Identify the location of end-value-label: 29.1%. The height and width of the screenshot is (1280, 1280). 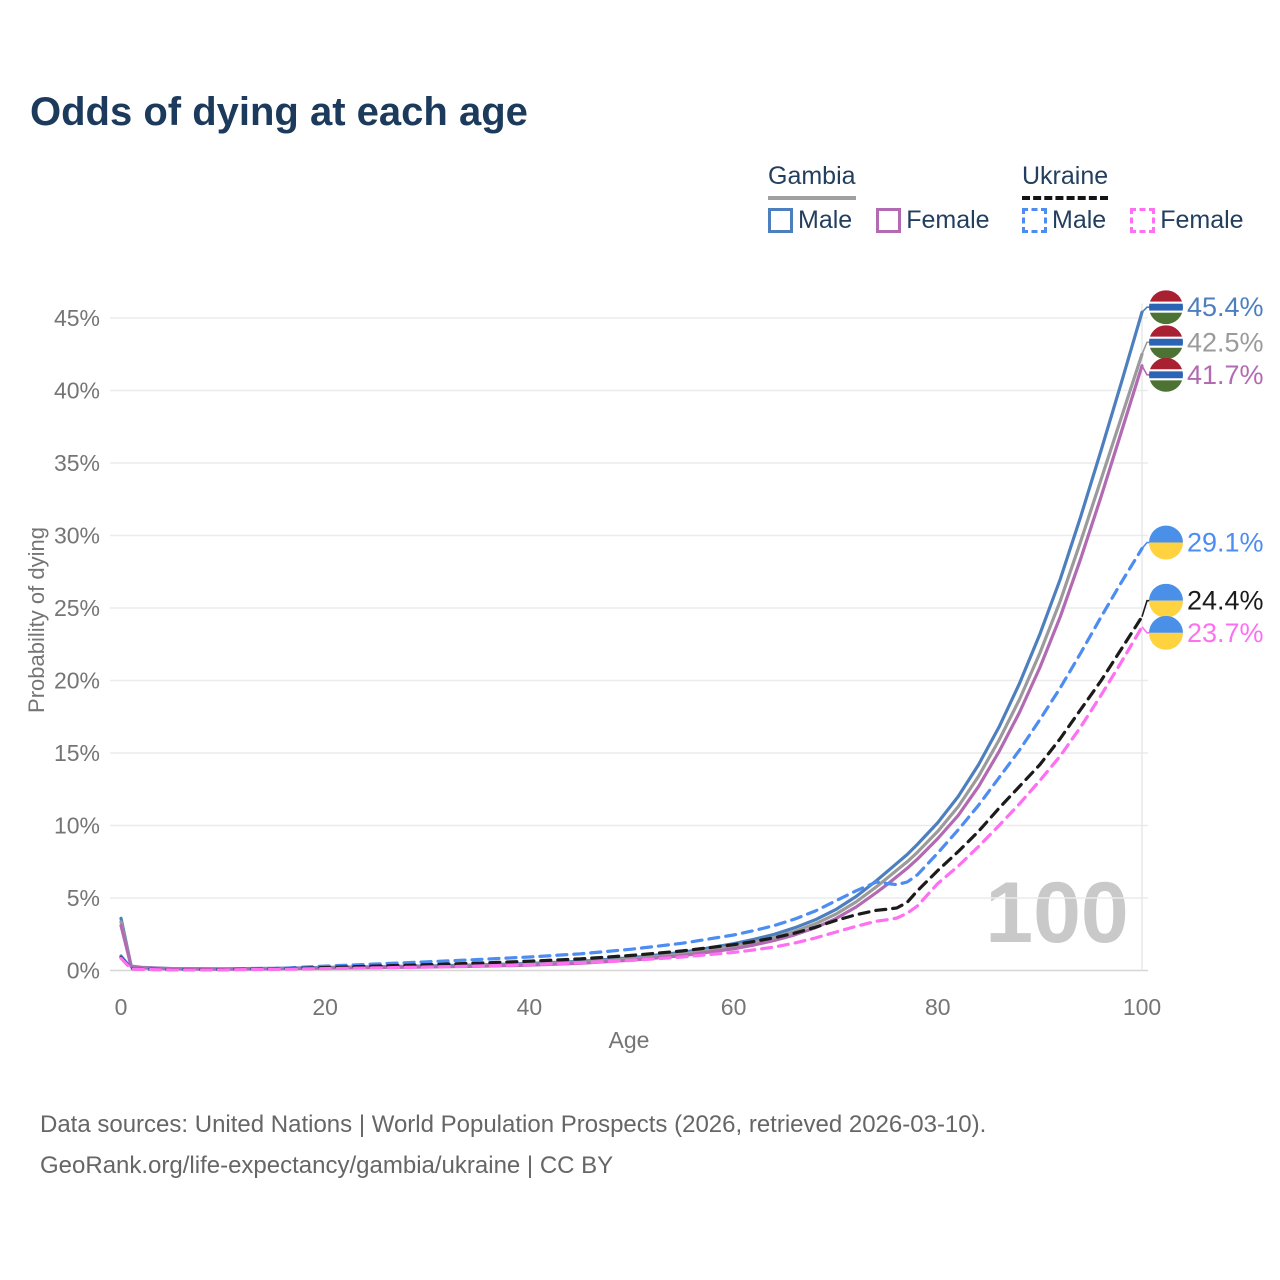
(1225, 543).